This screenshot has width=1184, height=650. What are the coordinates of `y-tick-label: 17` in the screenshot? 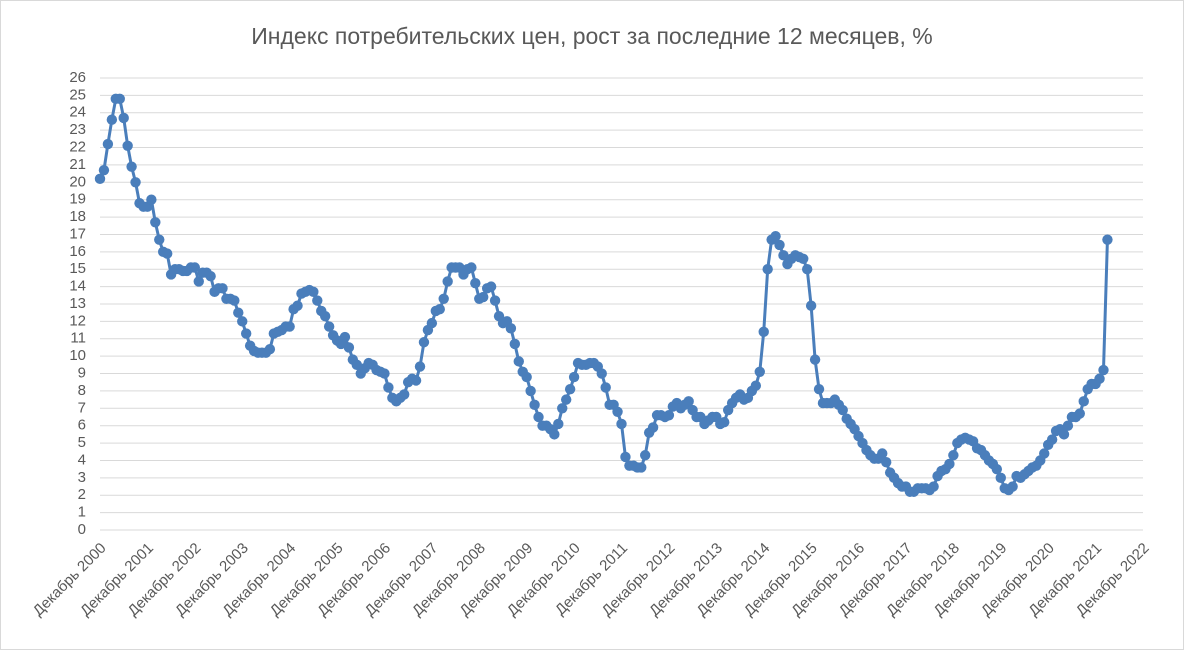 It's located at (77, 233).